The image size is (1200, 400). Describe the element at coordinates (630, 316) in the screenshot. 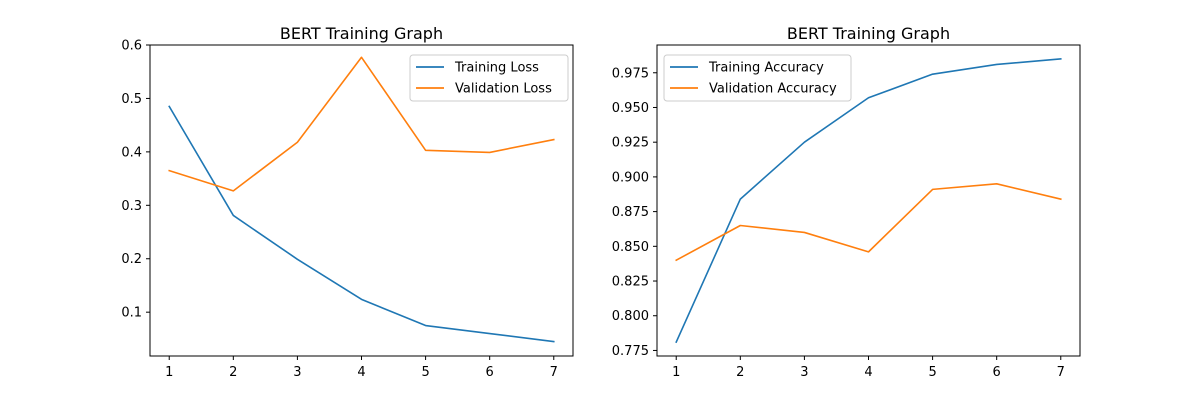

I see `y-tick-label: 0.800` at that location.